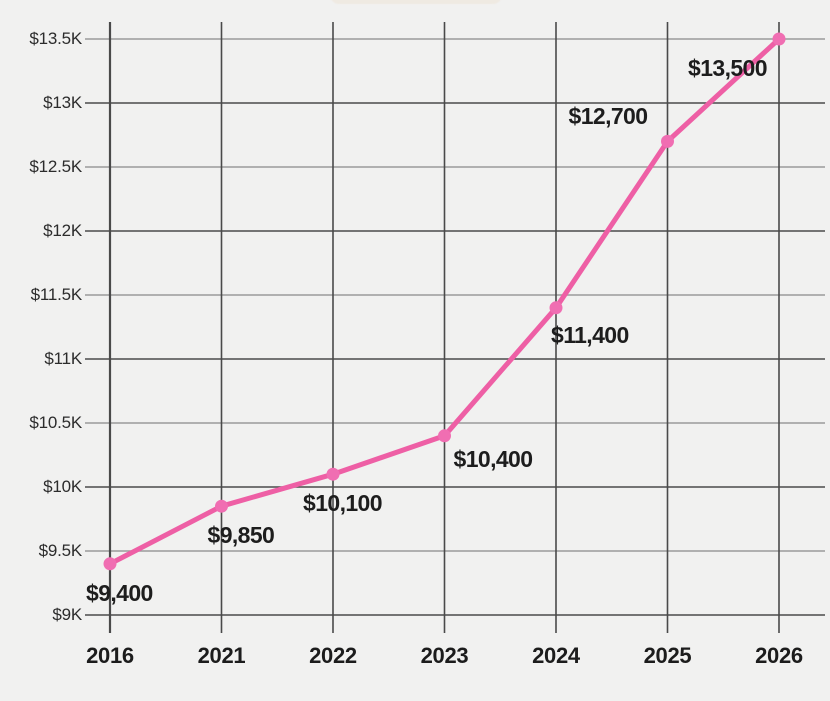 The height and width of the screenshot is (701, 830). I want to click on data-point-value-label: $10,100, so click(343, 503).